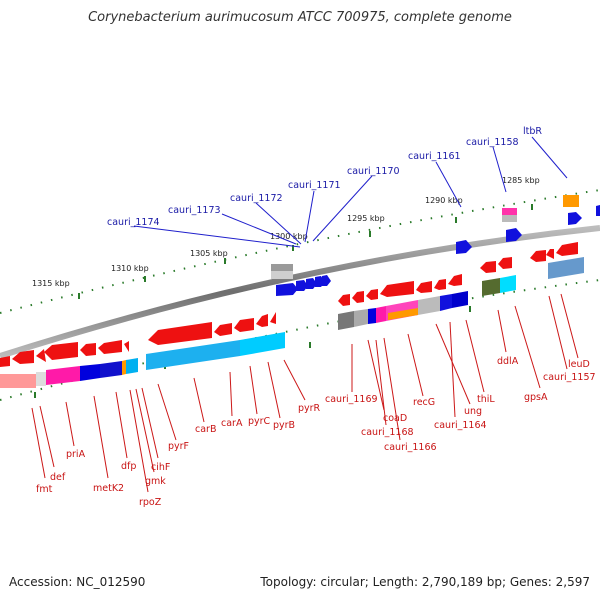 The width and height of the screenshot is (600, 600). Describe the element at coordinates (486, 399) in the screenshot. I see `gene-label-reverse: thiL` at that location.